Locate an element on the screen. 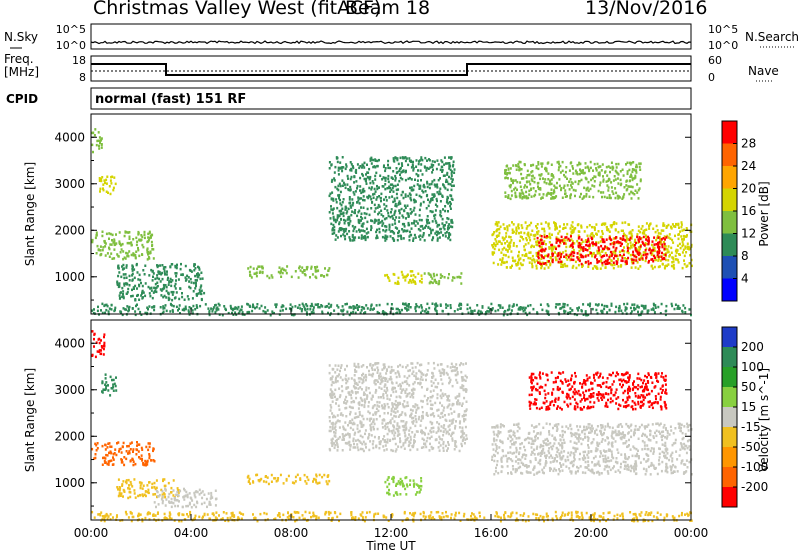 This screenshot has width=800, height=554. power-colorbar-segment is located at coordinates (729, 267).